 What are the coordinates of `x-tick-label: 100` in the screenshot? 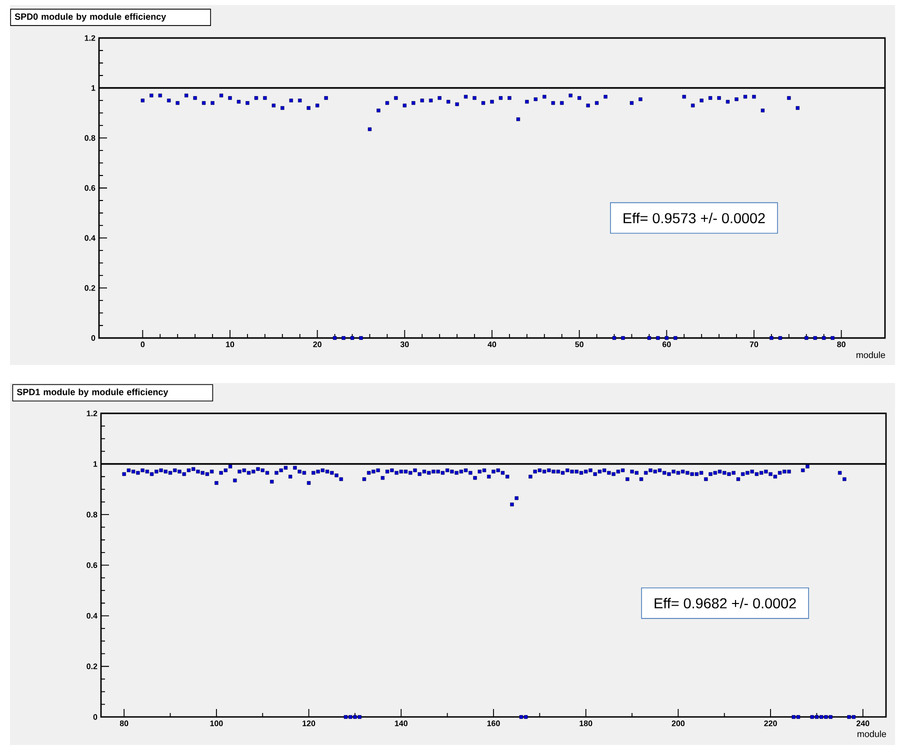 It's located at (216, 723).